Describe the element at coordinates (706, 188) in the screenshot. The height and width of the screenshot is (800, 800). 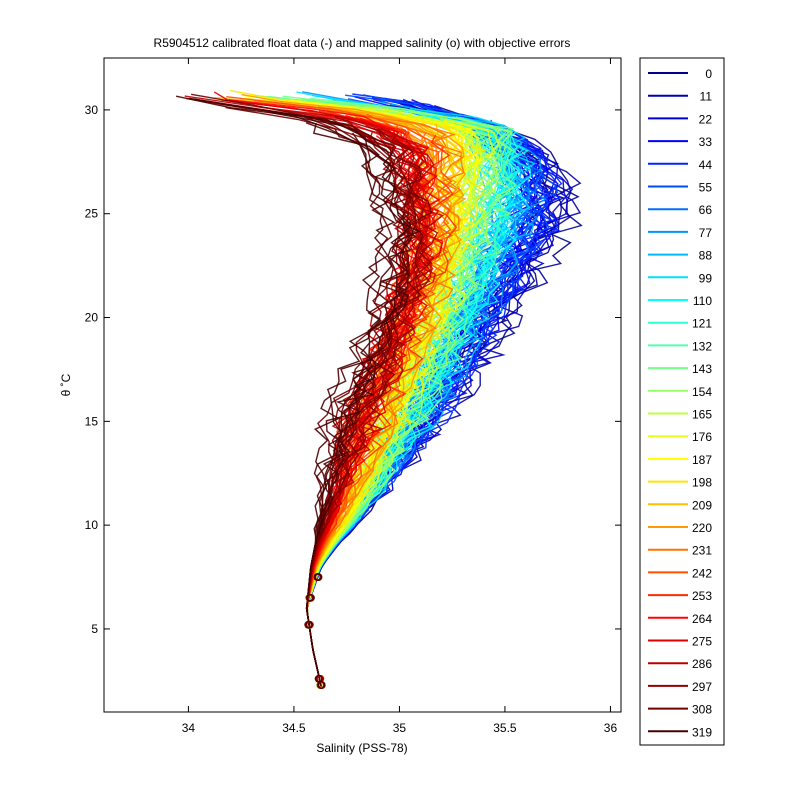
I see `legend-label: 55` at that location.